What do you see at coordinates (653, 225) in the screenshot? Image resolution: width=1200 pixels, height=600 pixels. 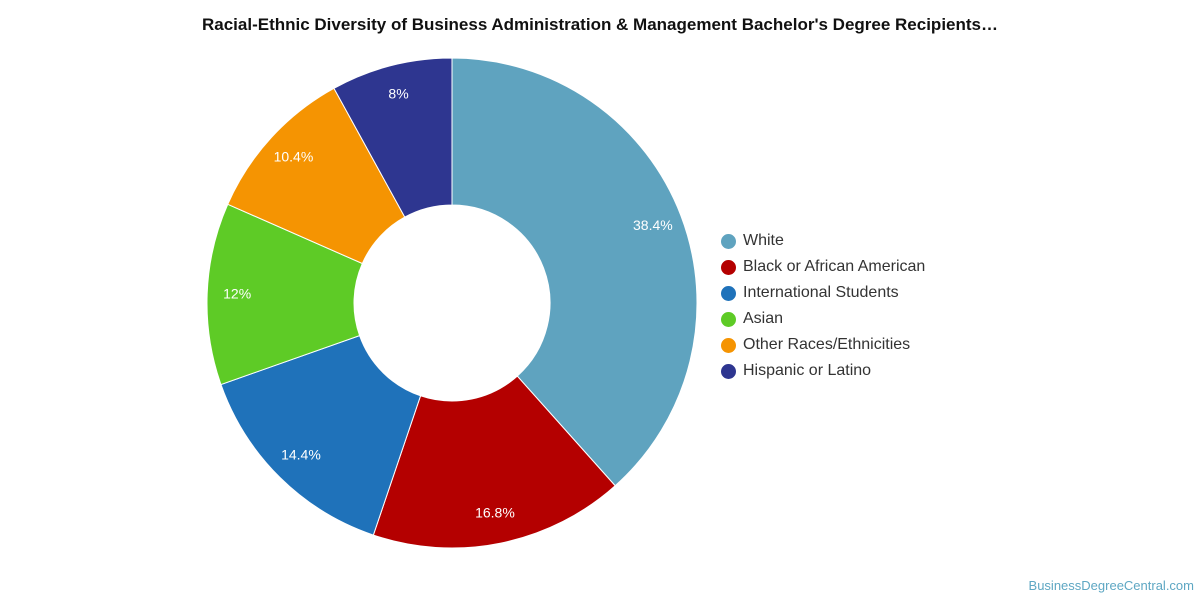 I see `data-label-white: 38.4%` at bounding box center [653, 225].